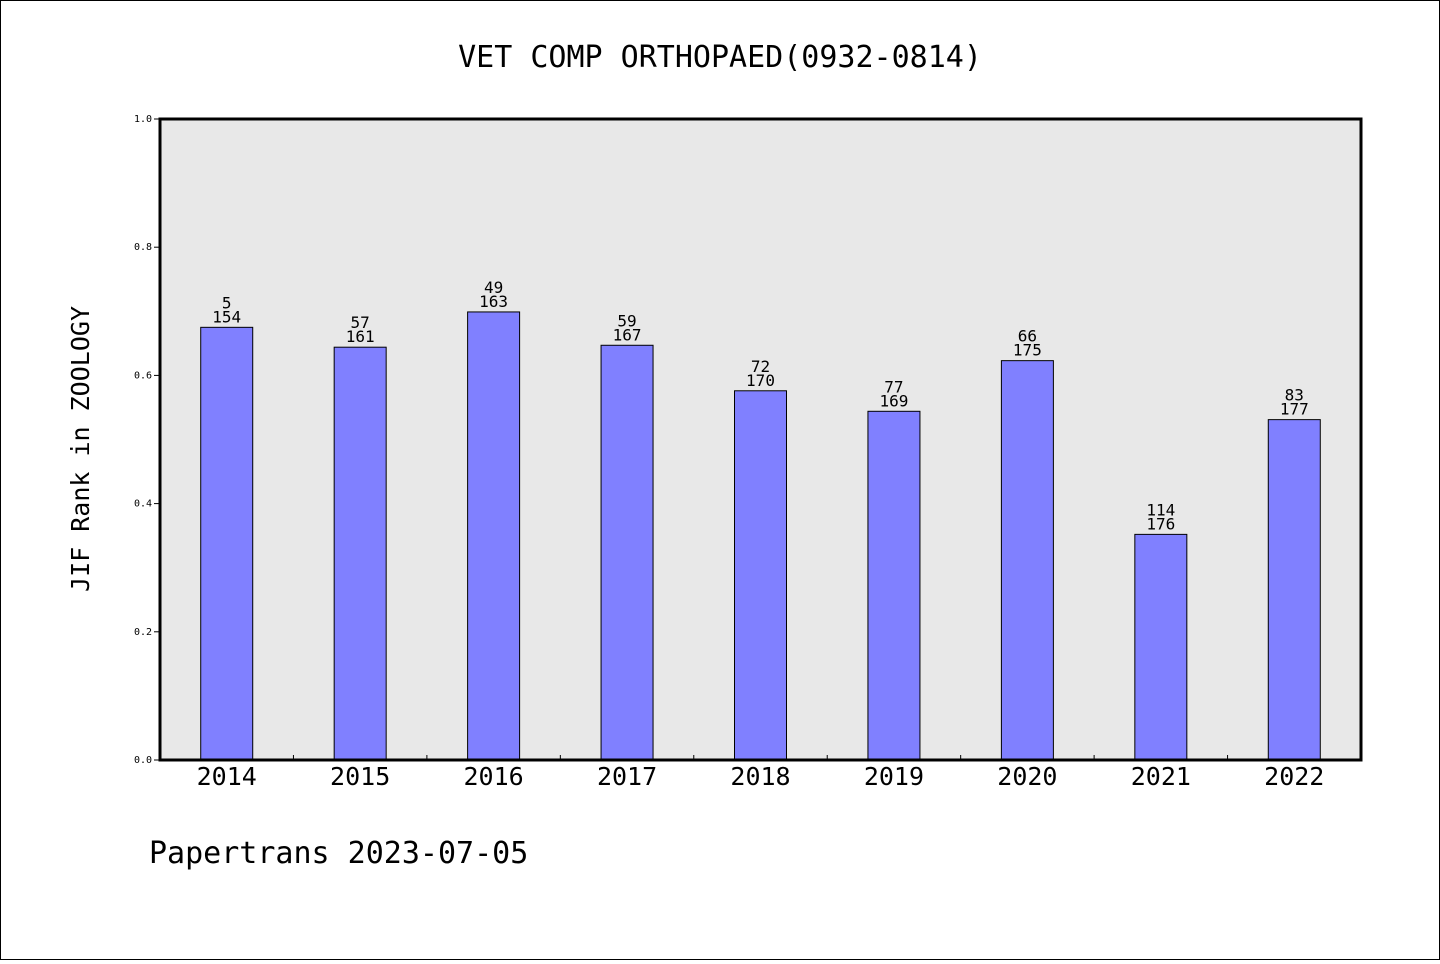 This screenshot has height=964, width=1440. Describe the element at coordinates (1294, 409) in the screenshot. I see `bar-total-label-2022: 177` at that location.